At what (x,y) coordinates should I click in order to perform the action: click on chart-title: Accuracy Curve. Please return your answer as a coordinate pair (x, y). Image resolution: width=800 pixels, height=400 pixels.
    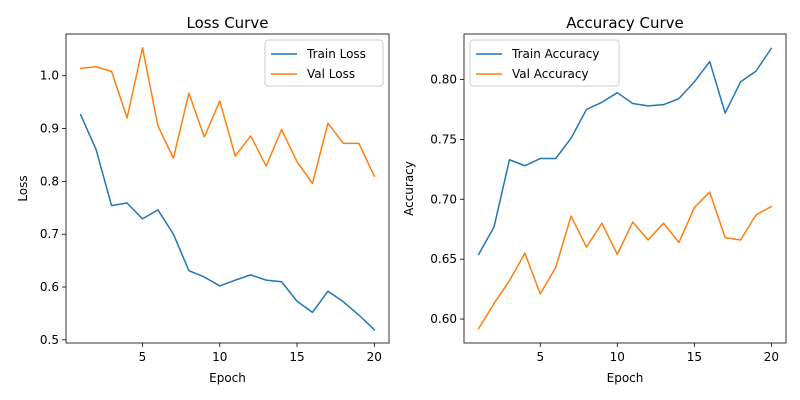
    Looking at the image, I should click on (625, 23).